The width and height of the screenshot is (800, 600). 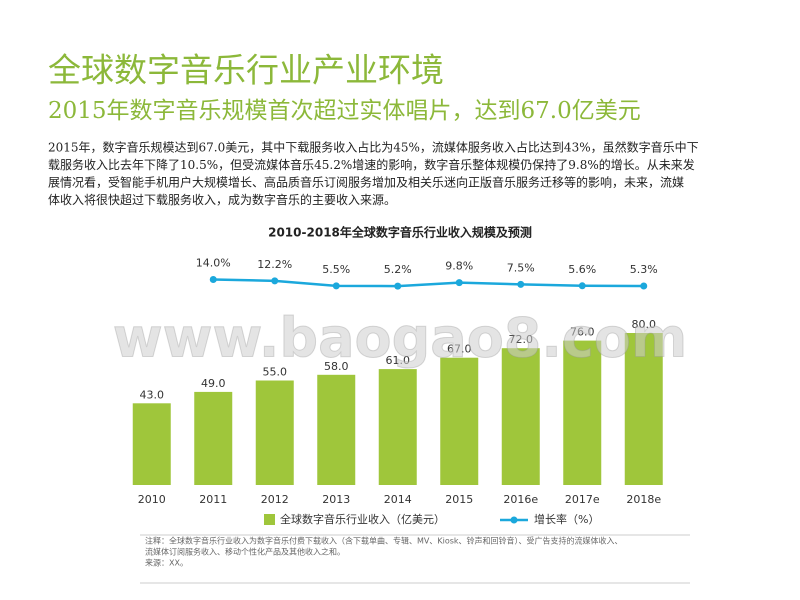 I want to click on note: 来源：XX。, so click(x=166, y=563).